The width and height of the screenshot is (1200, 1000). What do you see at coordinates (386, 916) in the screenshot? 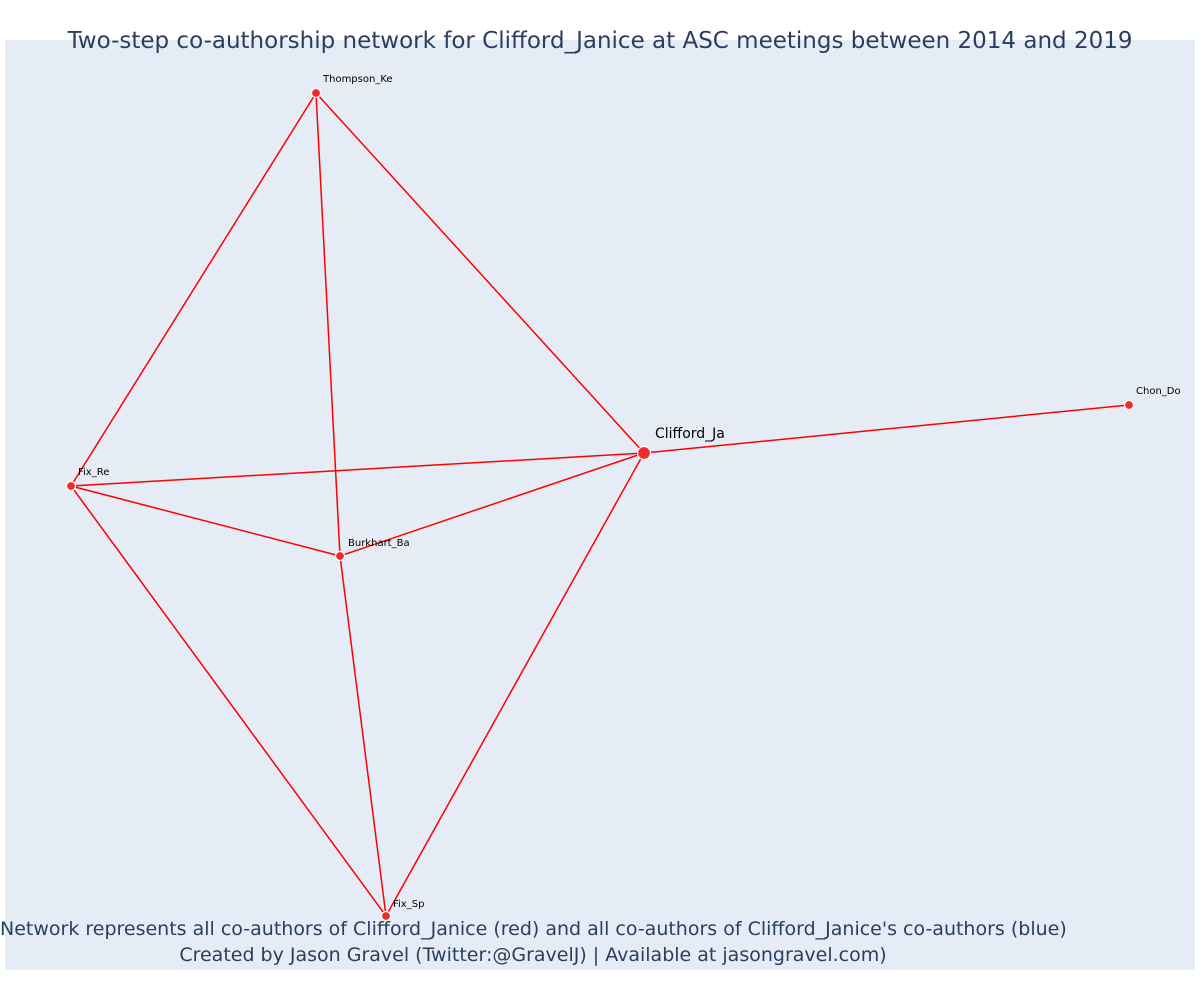
I see `node-fix_sp` at bounding box center [386, 916].